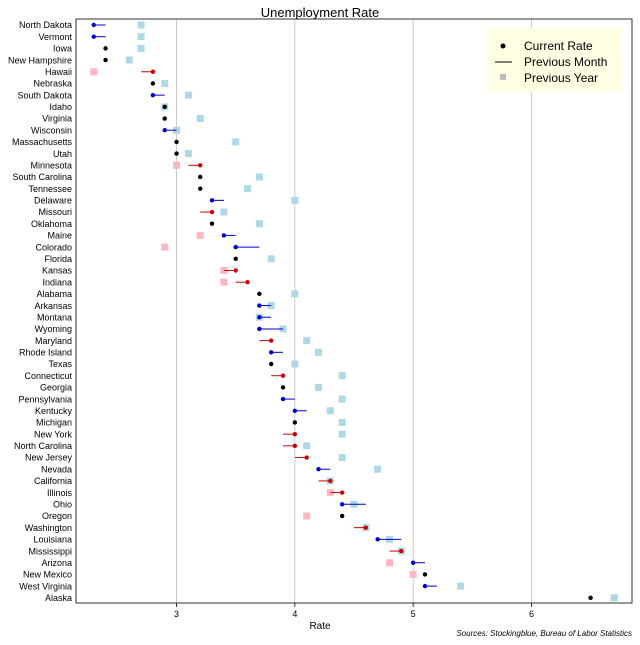  Describe the element at coordinates (224, 212) in the screenshot. I see `previous-year-marker-missouri` at that location.